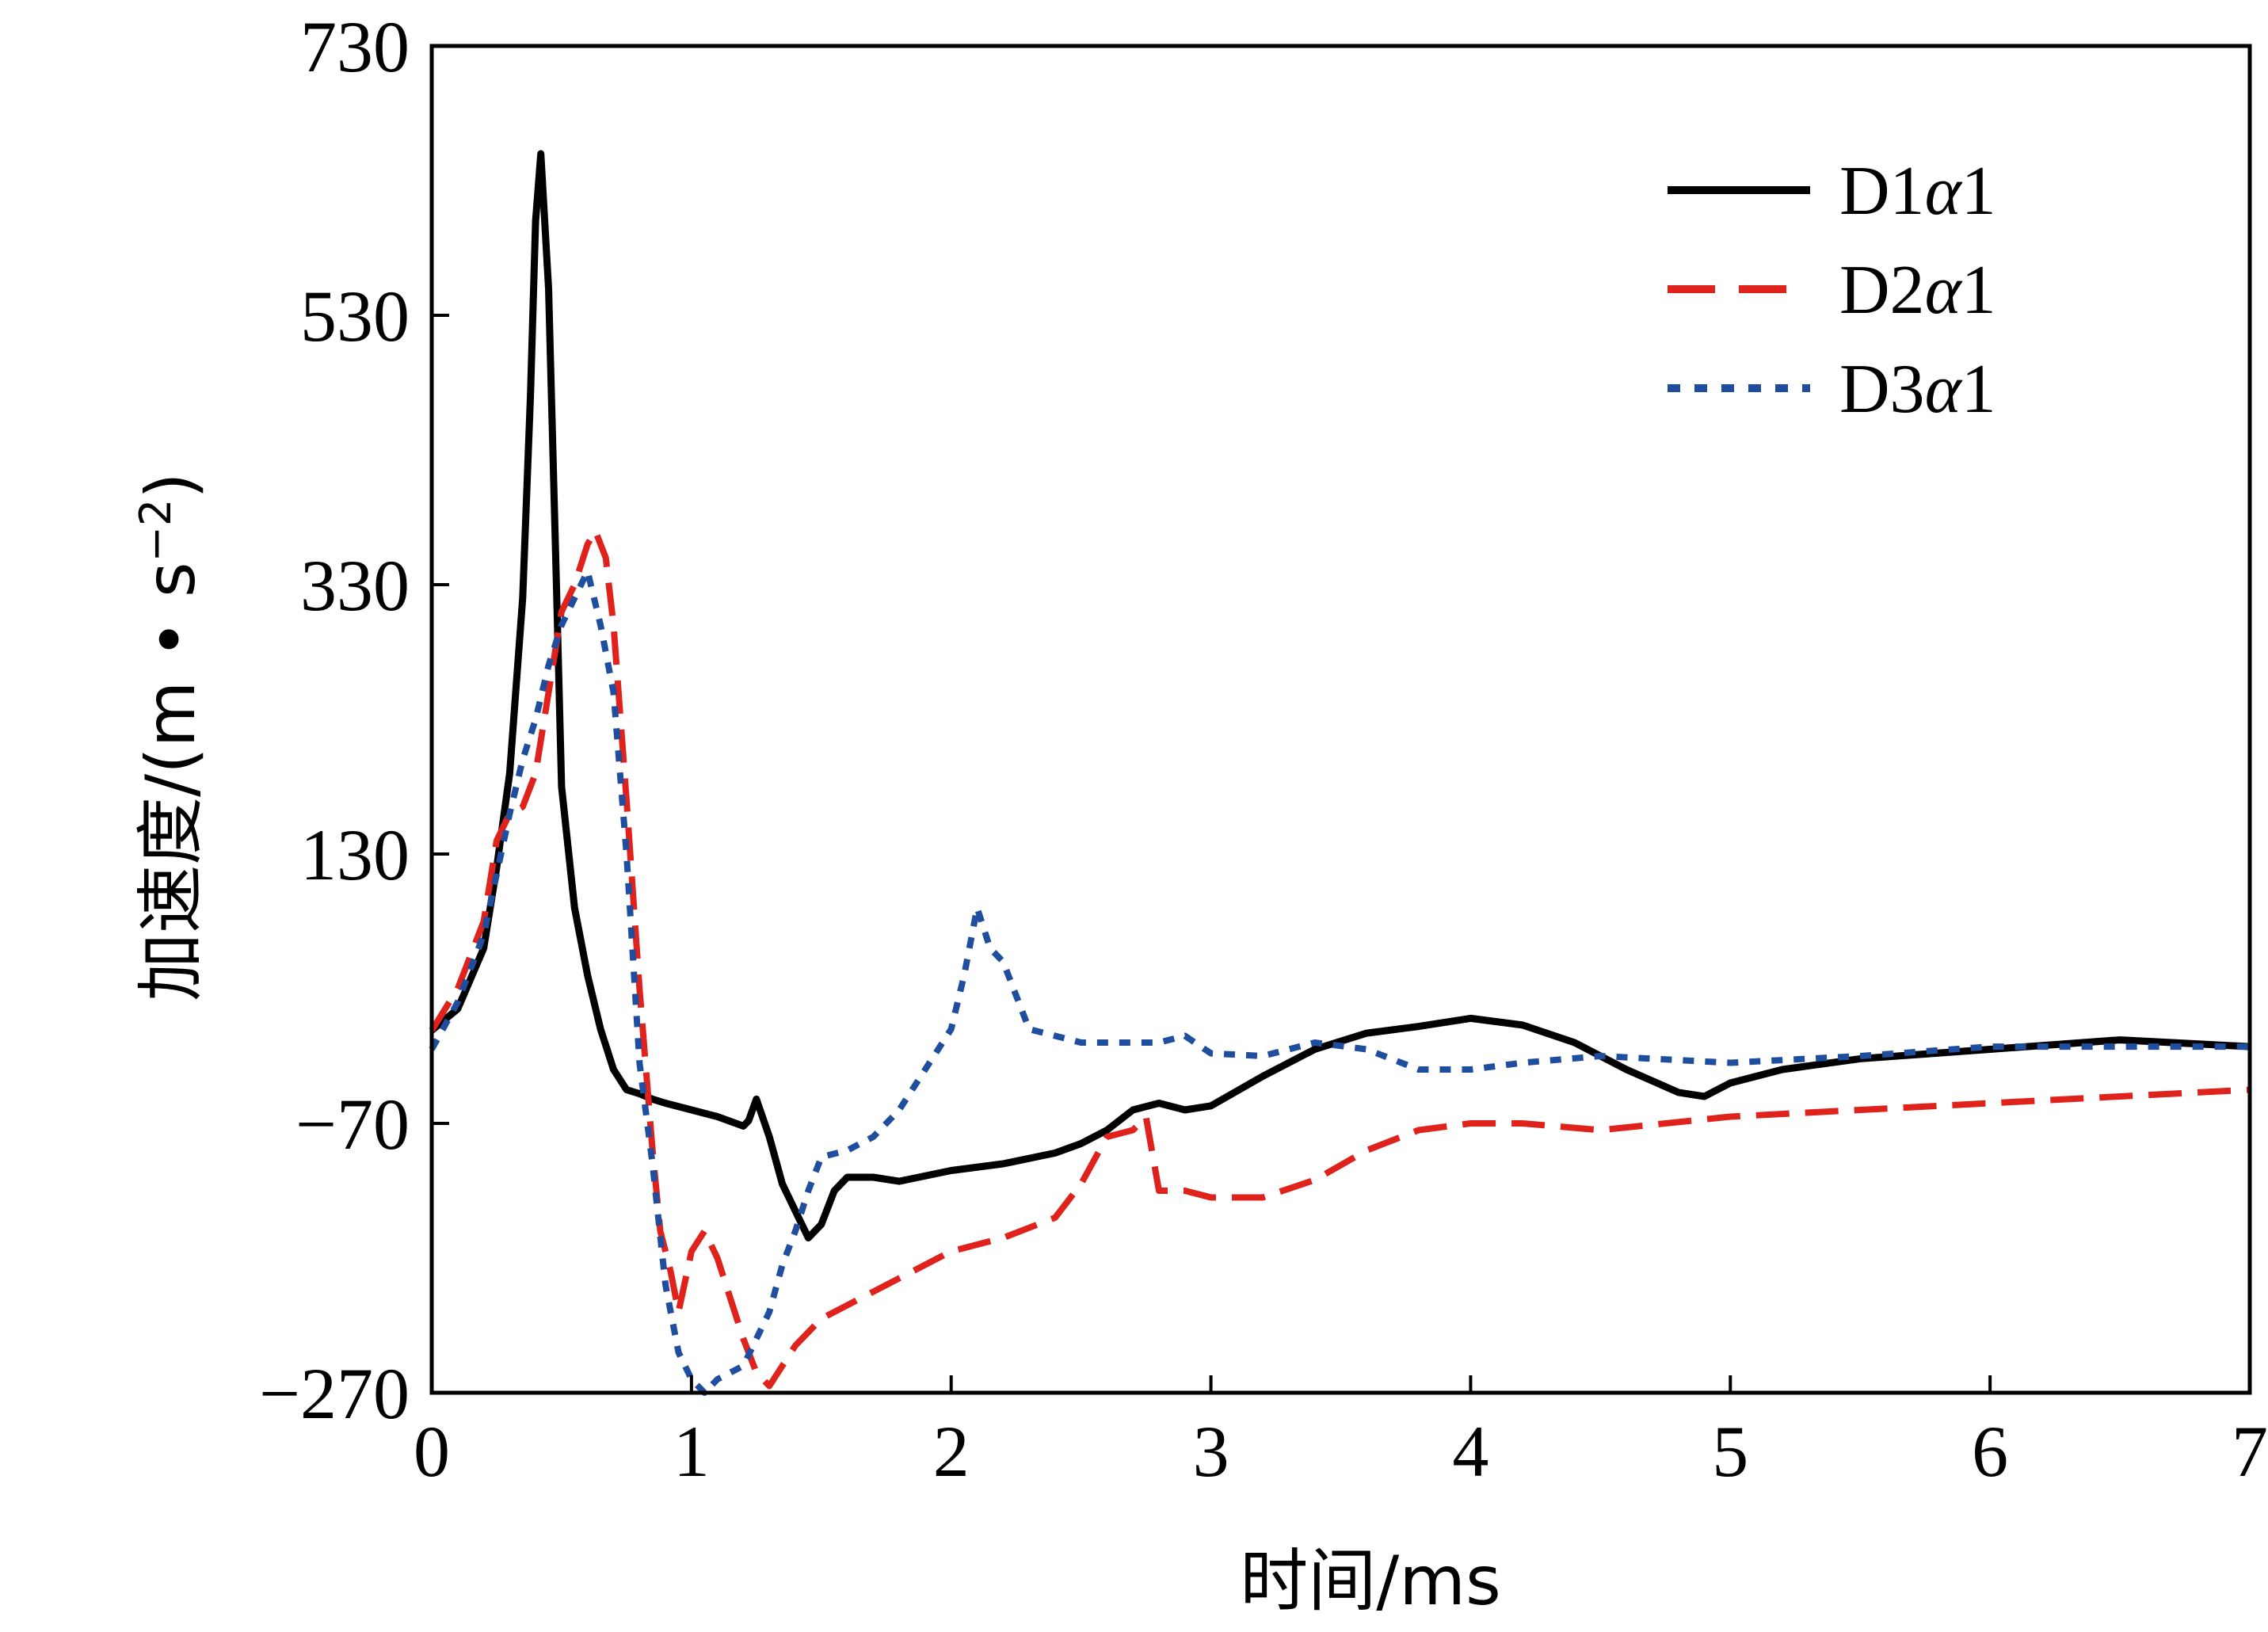 This screenshot has height=1632, width=2268. What do you see at coordinates (355, 585) in the screenshot?
I see `y-tick-label: 330` at bounding box center [355, 585].